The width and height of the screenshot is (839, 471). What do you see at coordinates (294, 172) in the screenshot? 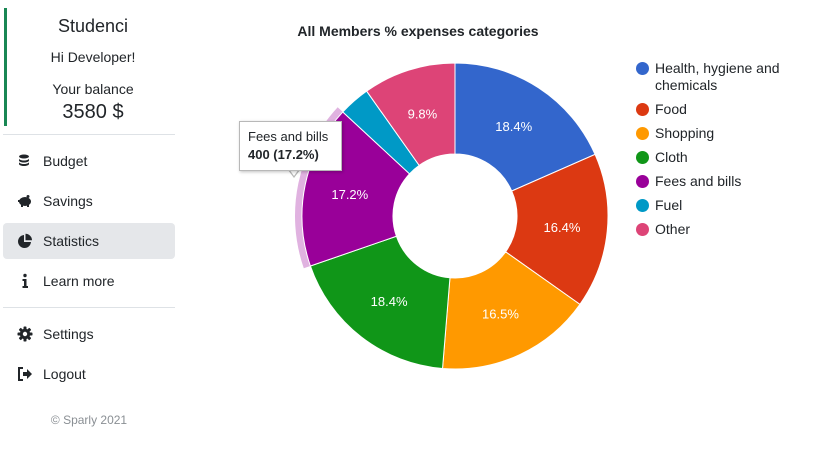
I see `tooltip-arrow-inner` at bounding box center [294, 172].